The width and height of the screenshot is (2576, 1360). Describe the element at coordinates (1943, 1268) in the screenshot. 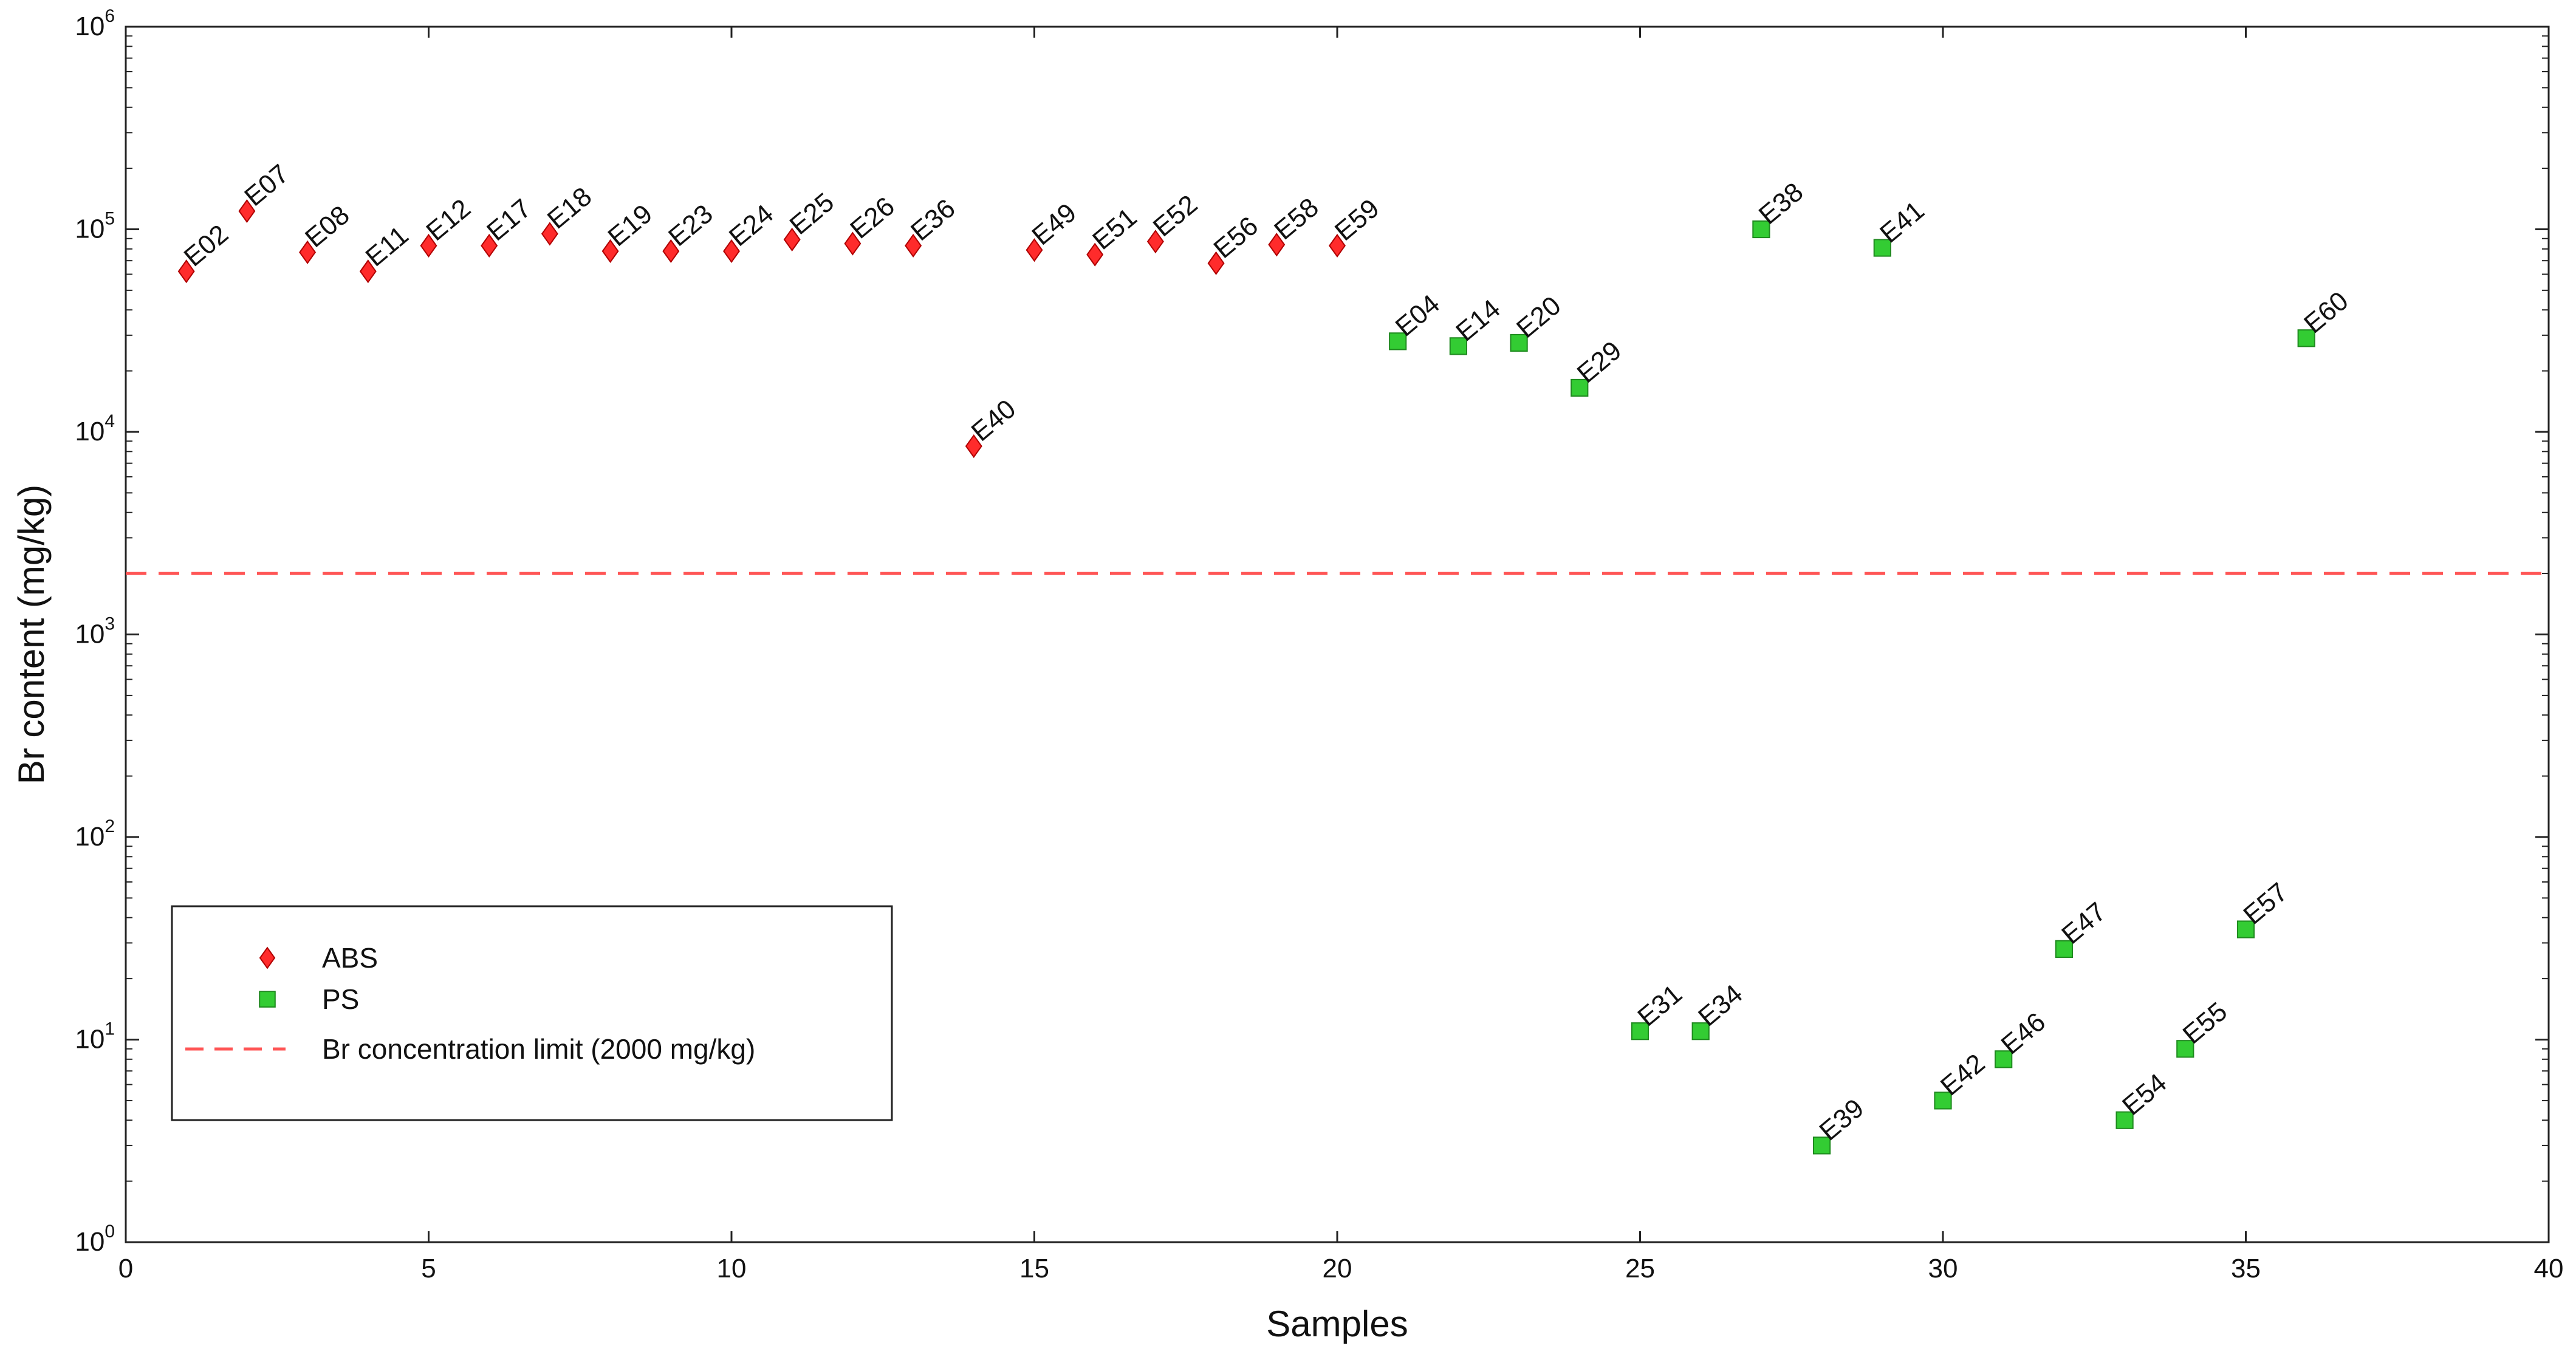

I see `x-tick-label: 30` at that location.